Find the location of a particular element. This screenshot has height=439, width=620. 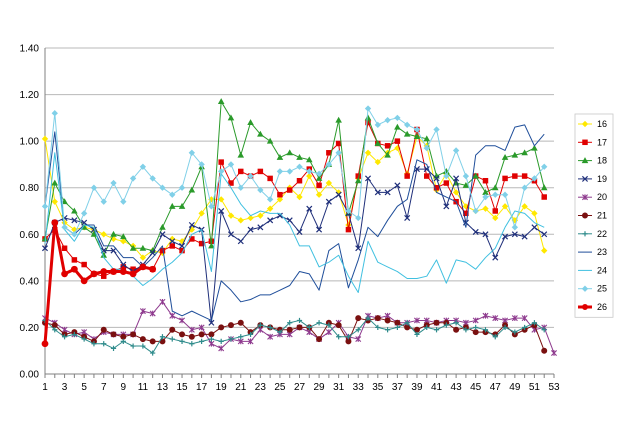

legend-entry-16: 16 is located at coordinates (592, 124).